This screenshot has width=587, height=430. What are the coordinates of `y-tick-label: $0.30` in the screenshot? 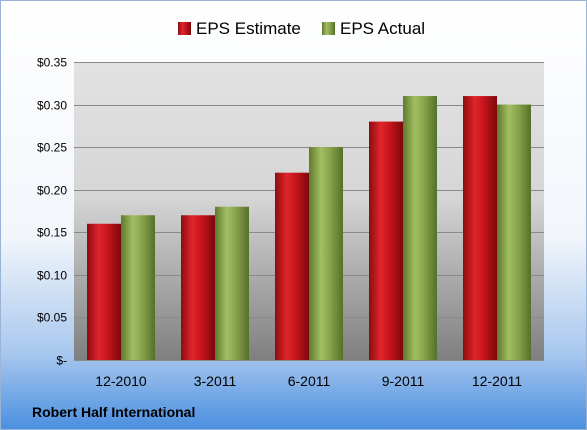 It's located at (52, 106).